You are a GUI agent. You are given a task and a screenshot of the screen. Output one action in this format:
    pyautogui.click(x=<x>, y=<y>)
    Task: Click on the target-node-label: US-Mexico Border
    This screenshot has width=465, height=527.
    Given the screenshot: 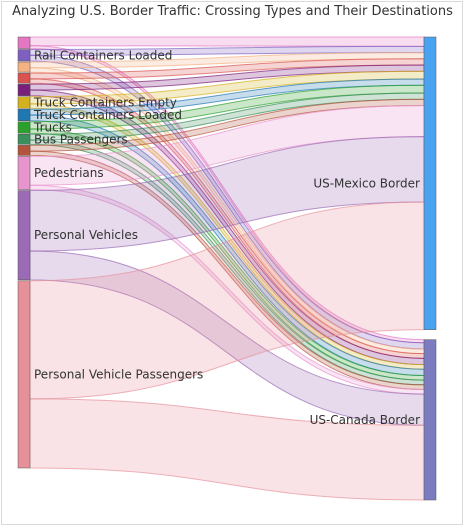 What is the action you would take?
    pyautogui.click(x=366, y=183)
    